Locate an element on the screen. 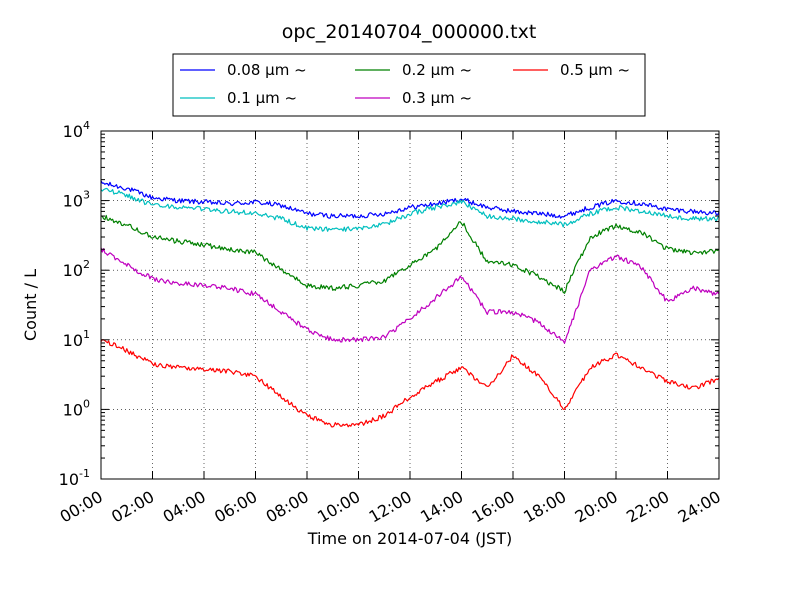 Image resolution: width=800 pixels, height=600 pixels. x-axis-label: Time on 2014-07-04 (JST) is located at coordinates (409, 538).